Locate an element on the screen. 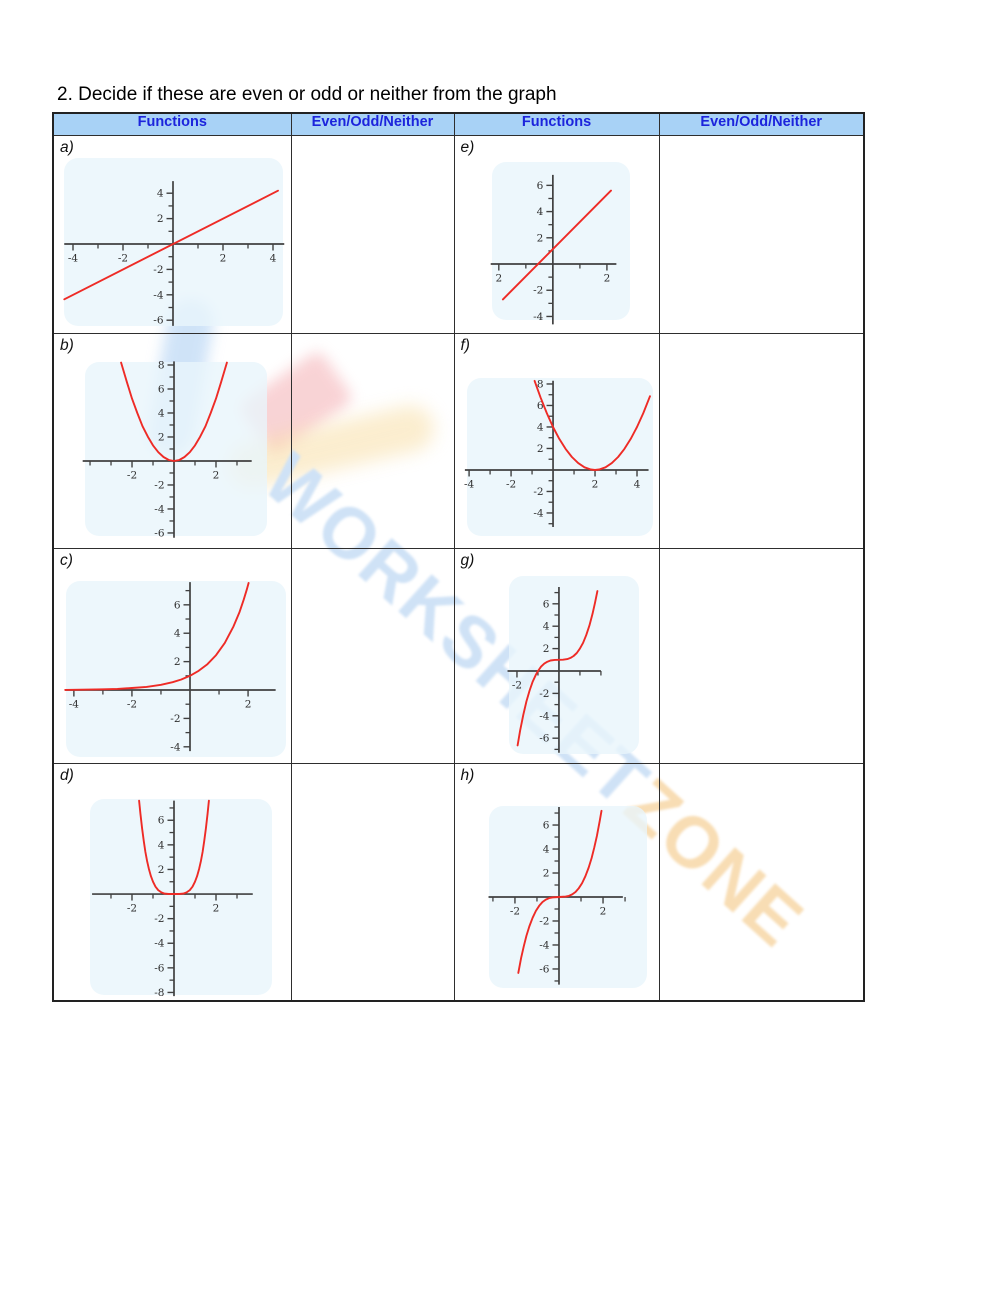 The height and width of the screenshot is (1294, 1000). table-row-1: a) -4 -2 2 4 4 2 -2 -4 -6 e) 2 2 6 4 2 -2 -4 is located at coordinates (458, 234).